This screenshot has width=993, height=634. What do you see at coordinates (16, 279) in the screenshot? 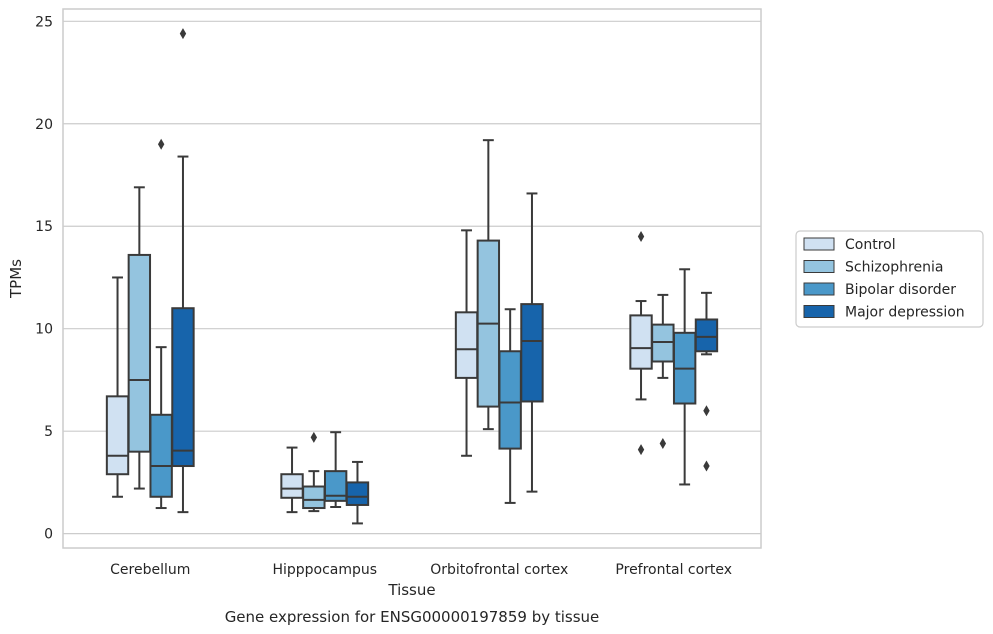
I see `y-axis-label: TPMs` at bounding box center [16, 279].